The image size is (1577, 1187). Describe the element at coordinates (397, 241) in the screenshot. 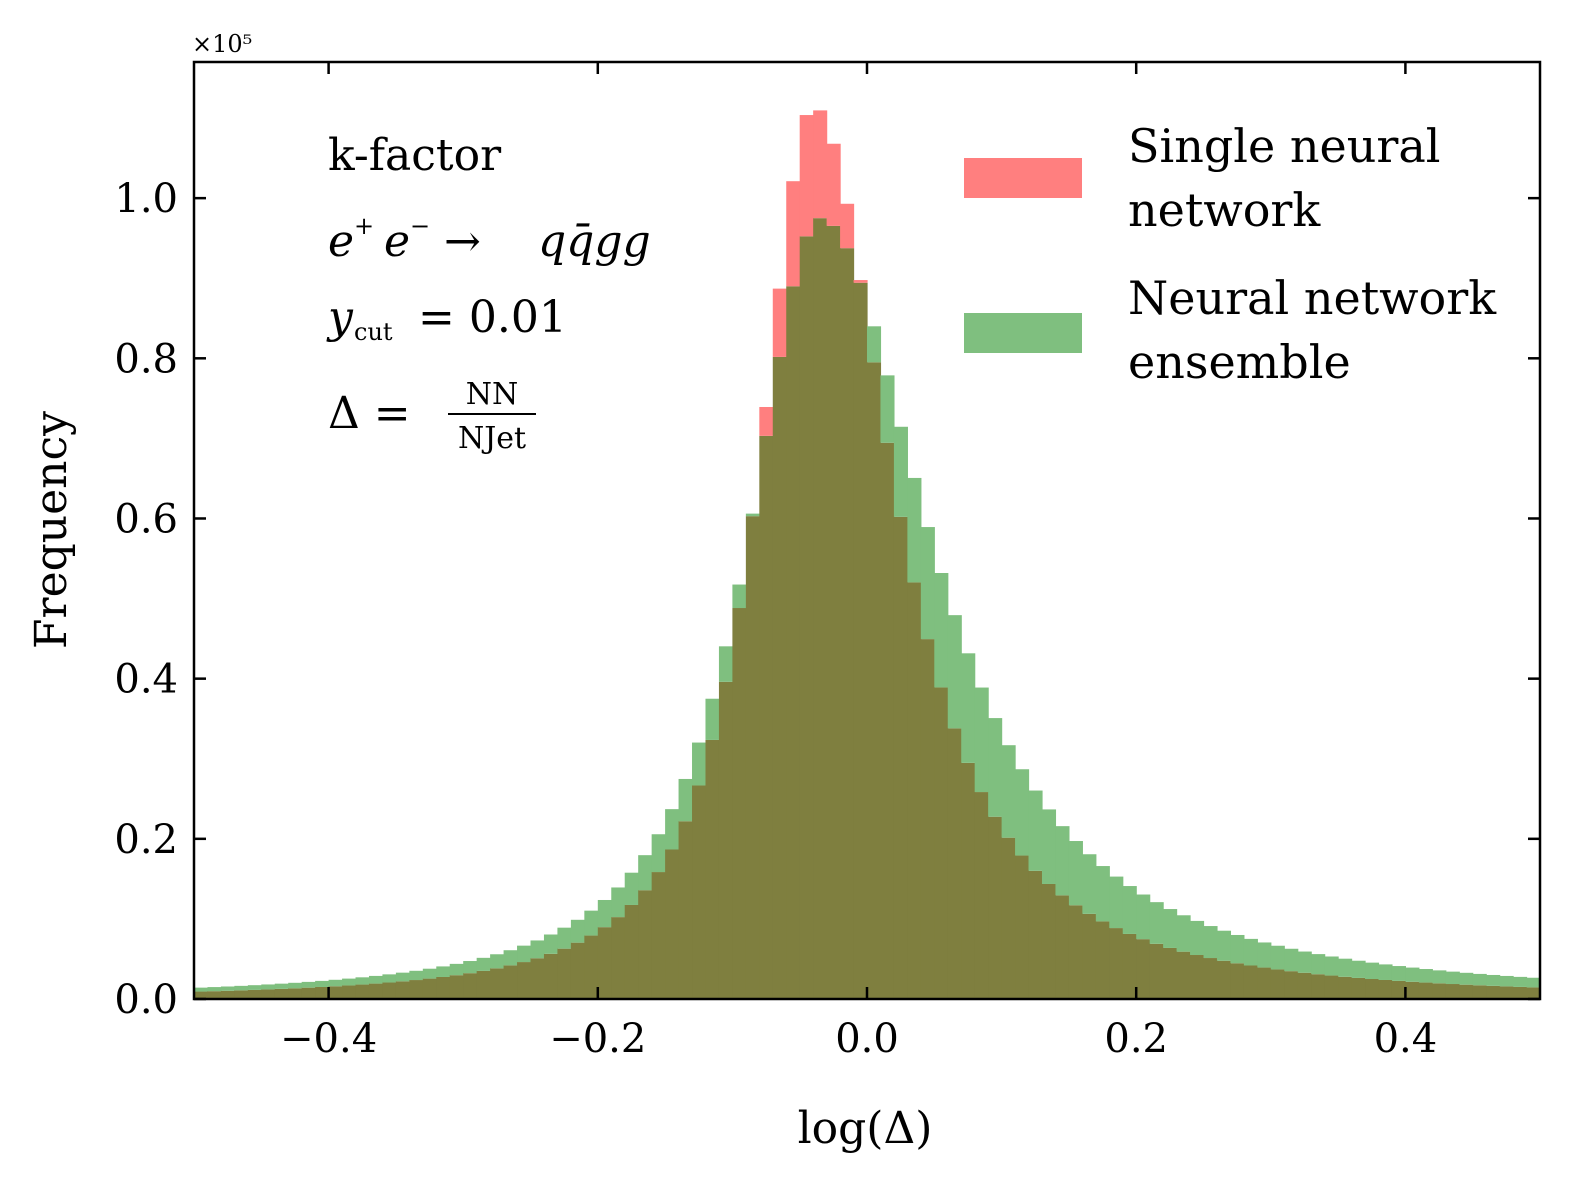

I see `process-e2: e` at that location.